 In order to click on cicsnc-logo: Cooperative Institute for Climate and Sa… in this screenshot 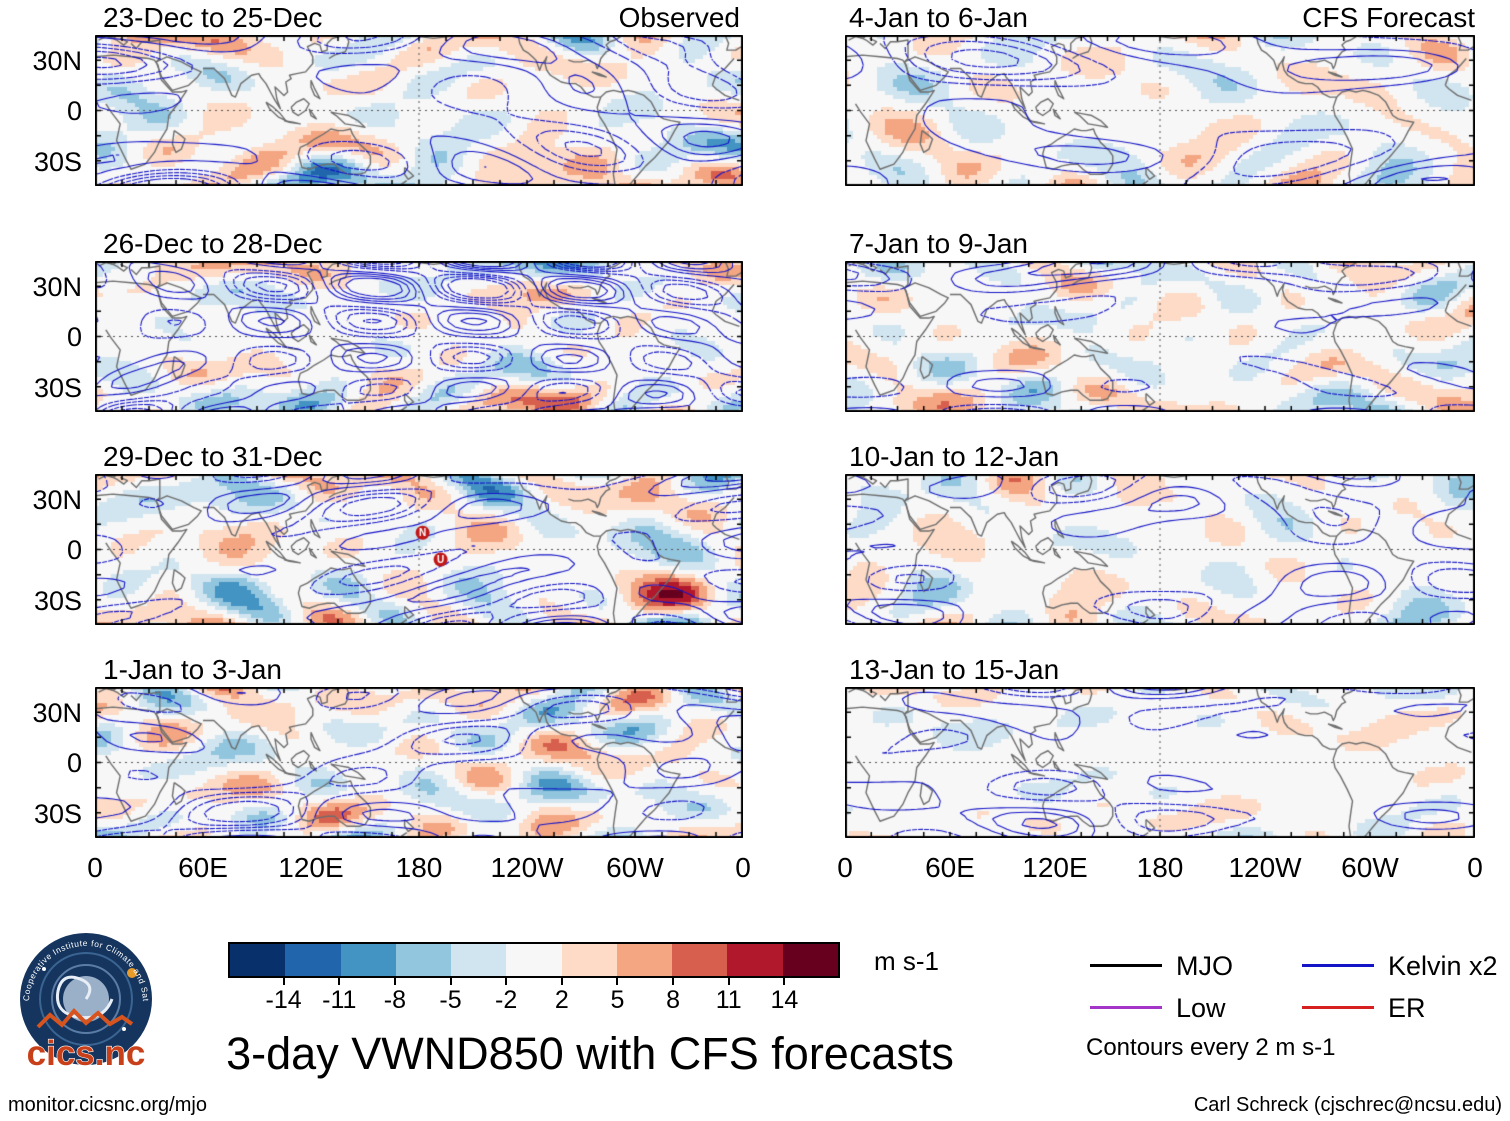, I will do `click(80, 999)`.